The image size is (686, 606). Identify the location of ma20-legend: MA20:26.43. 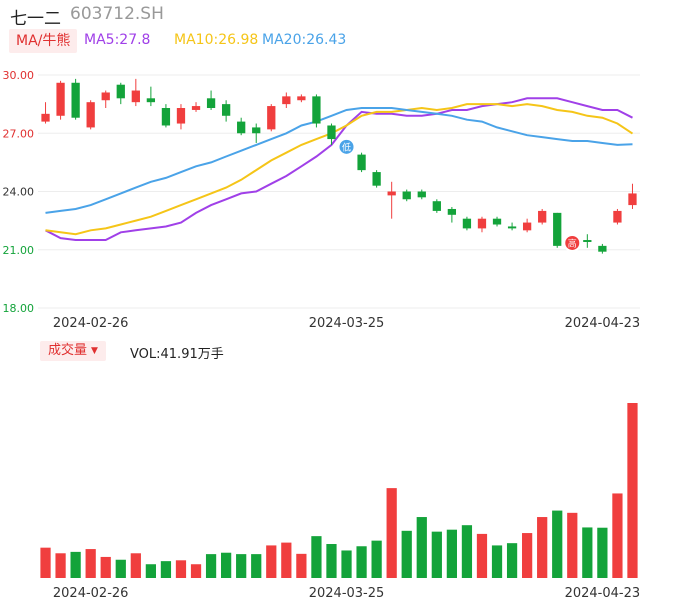
(304, 40).